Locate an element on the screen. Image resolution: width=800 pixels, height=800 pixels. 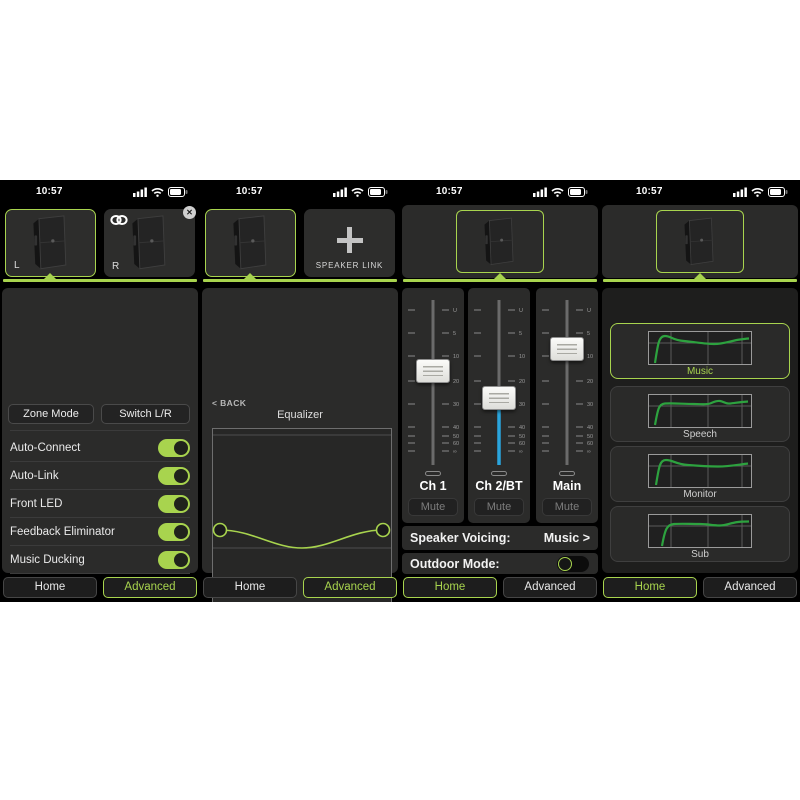
voicing-value: Music is located at coordinates (561, 538).